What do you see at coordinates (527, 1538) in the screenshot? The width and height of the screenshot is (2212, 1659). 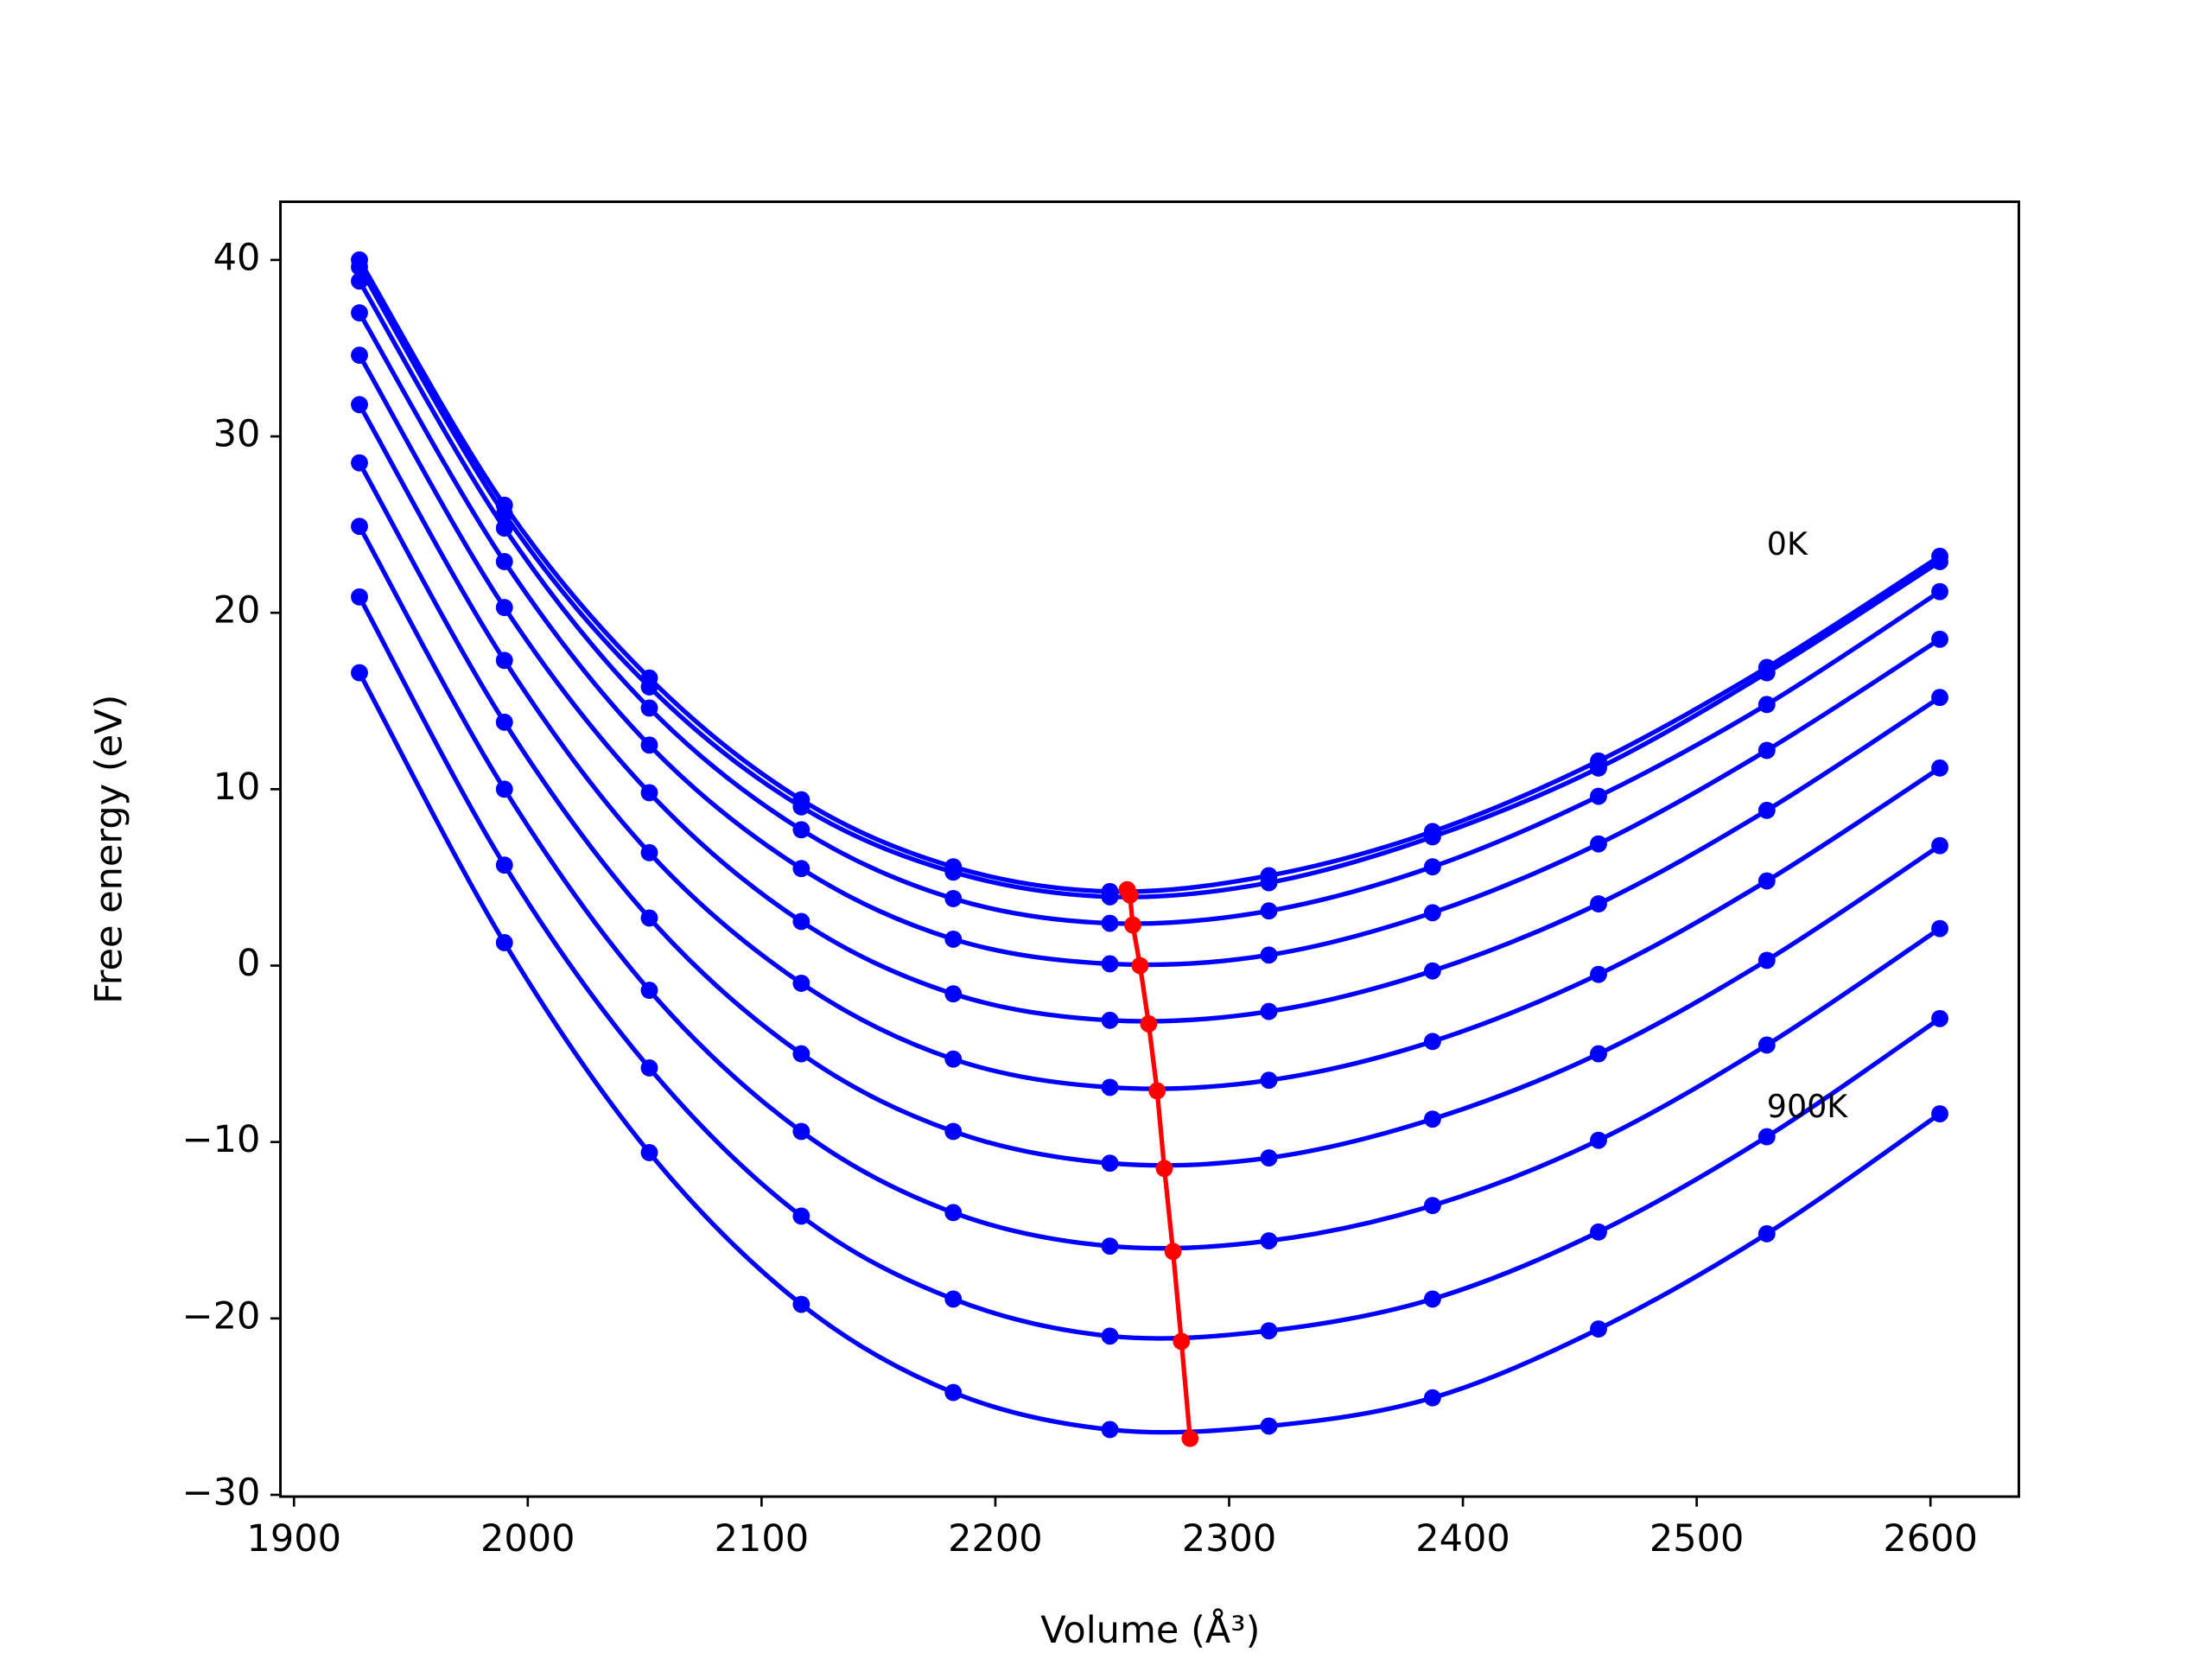 I see `x-tick-label: 2000` at bounding box center [527, 1538].